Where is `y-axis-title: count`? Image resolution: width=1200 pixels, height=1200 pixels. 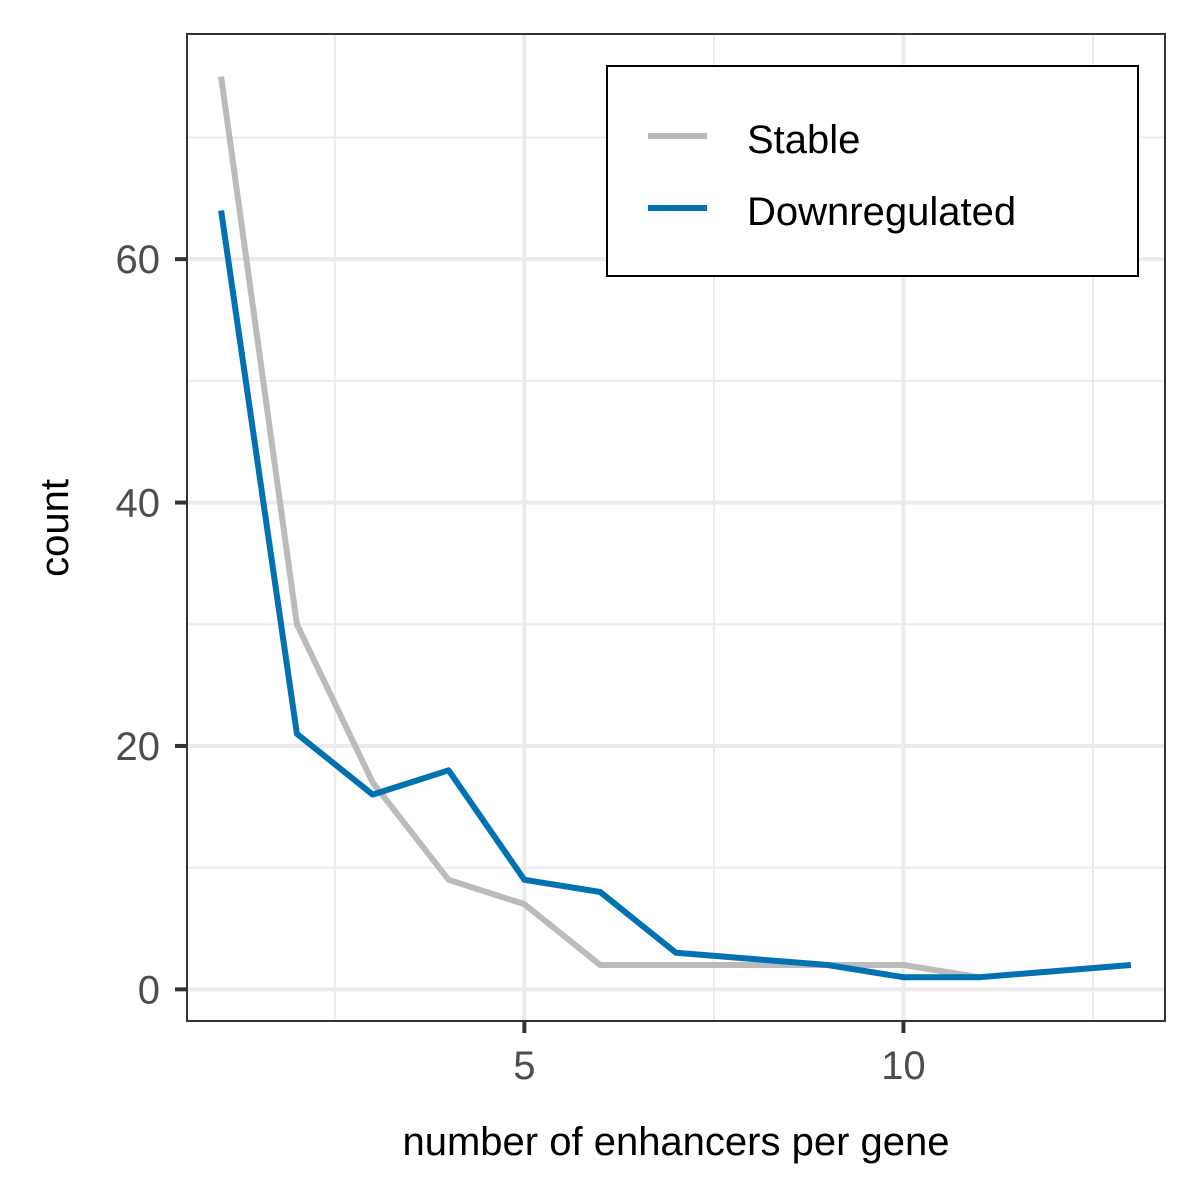 y-axis-title: count is located at coordinates (55, 528).